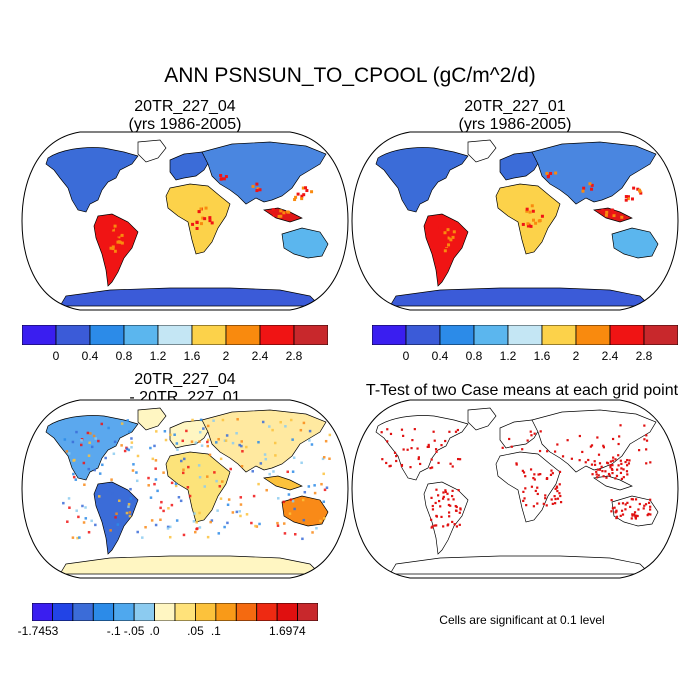  I want to click on land-africa, so click(198, 487).